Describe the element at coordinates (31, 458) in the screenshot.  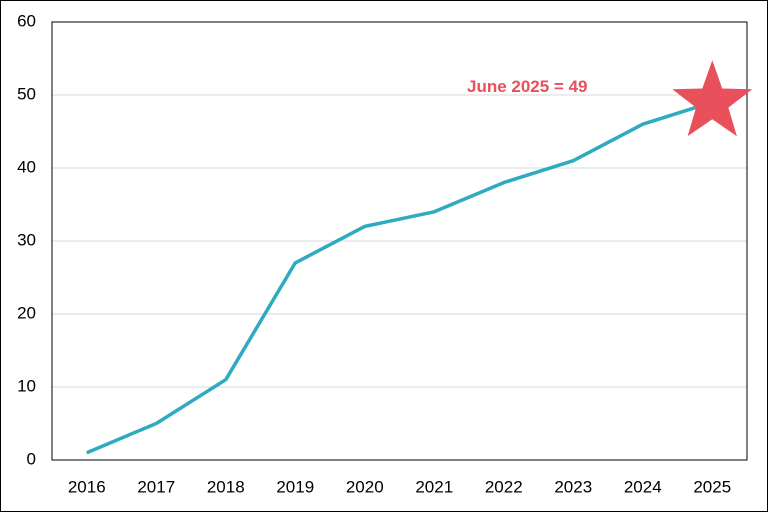
I see `y-tick-label: 0` at that location.